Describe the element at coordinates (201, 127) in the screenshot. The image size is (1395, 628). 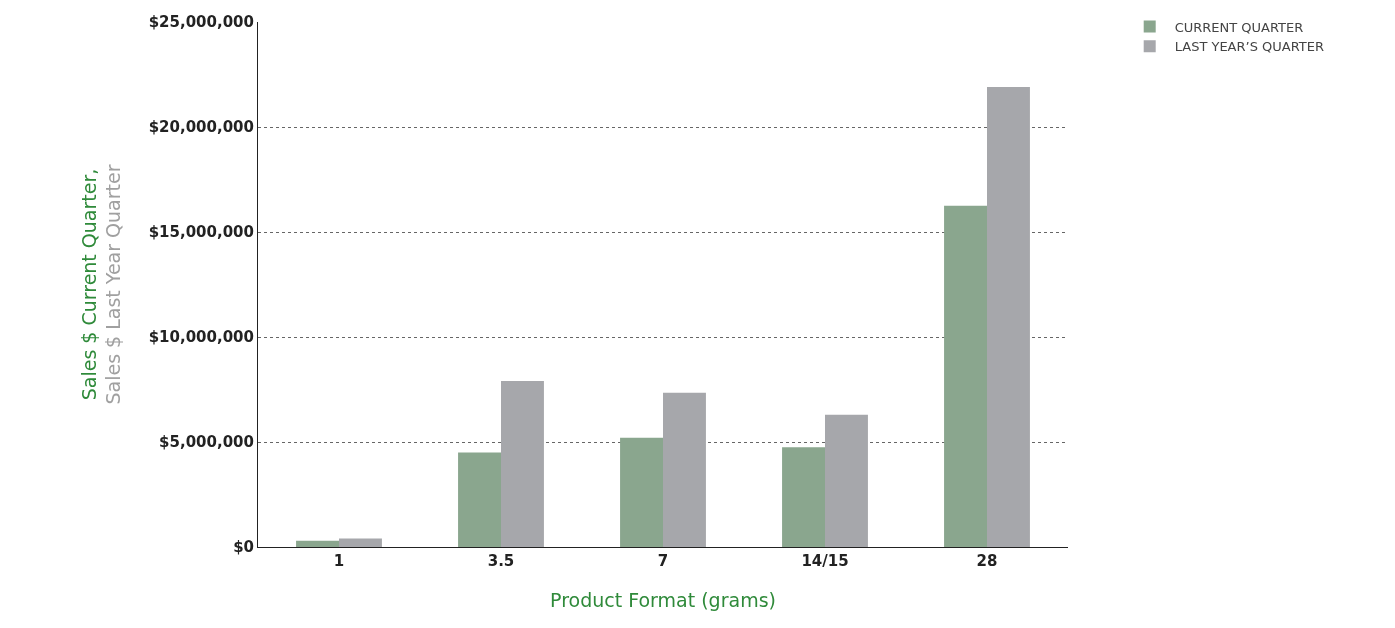
I see `y-tick-label: $20,000,000` at that location.